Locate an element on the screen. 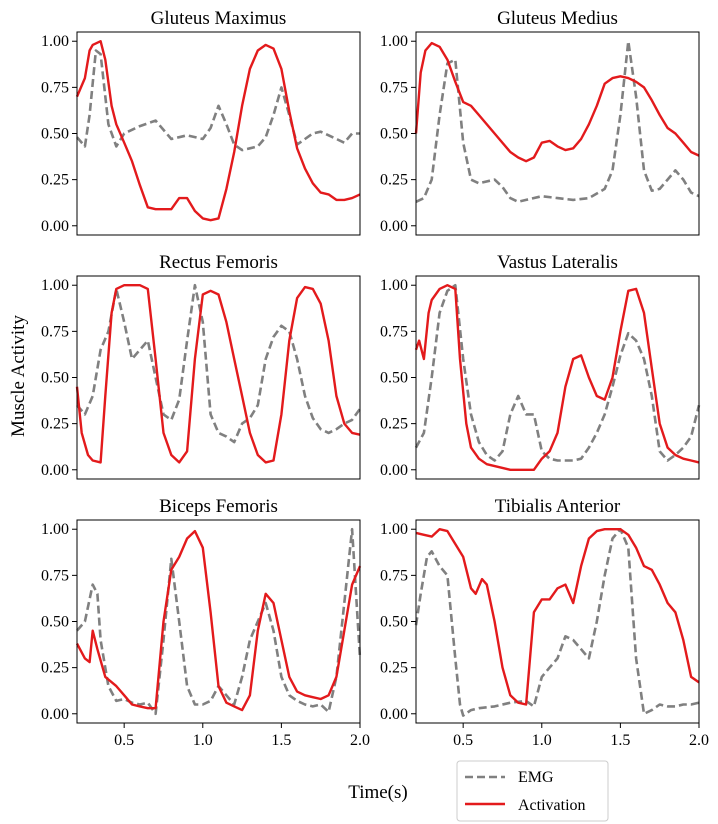  y-axis-label: Muscle Activity is located at coordinates (18, 376).